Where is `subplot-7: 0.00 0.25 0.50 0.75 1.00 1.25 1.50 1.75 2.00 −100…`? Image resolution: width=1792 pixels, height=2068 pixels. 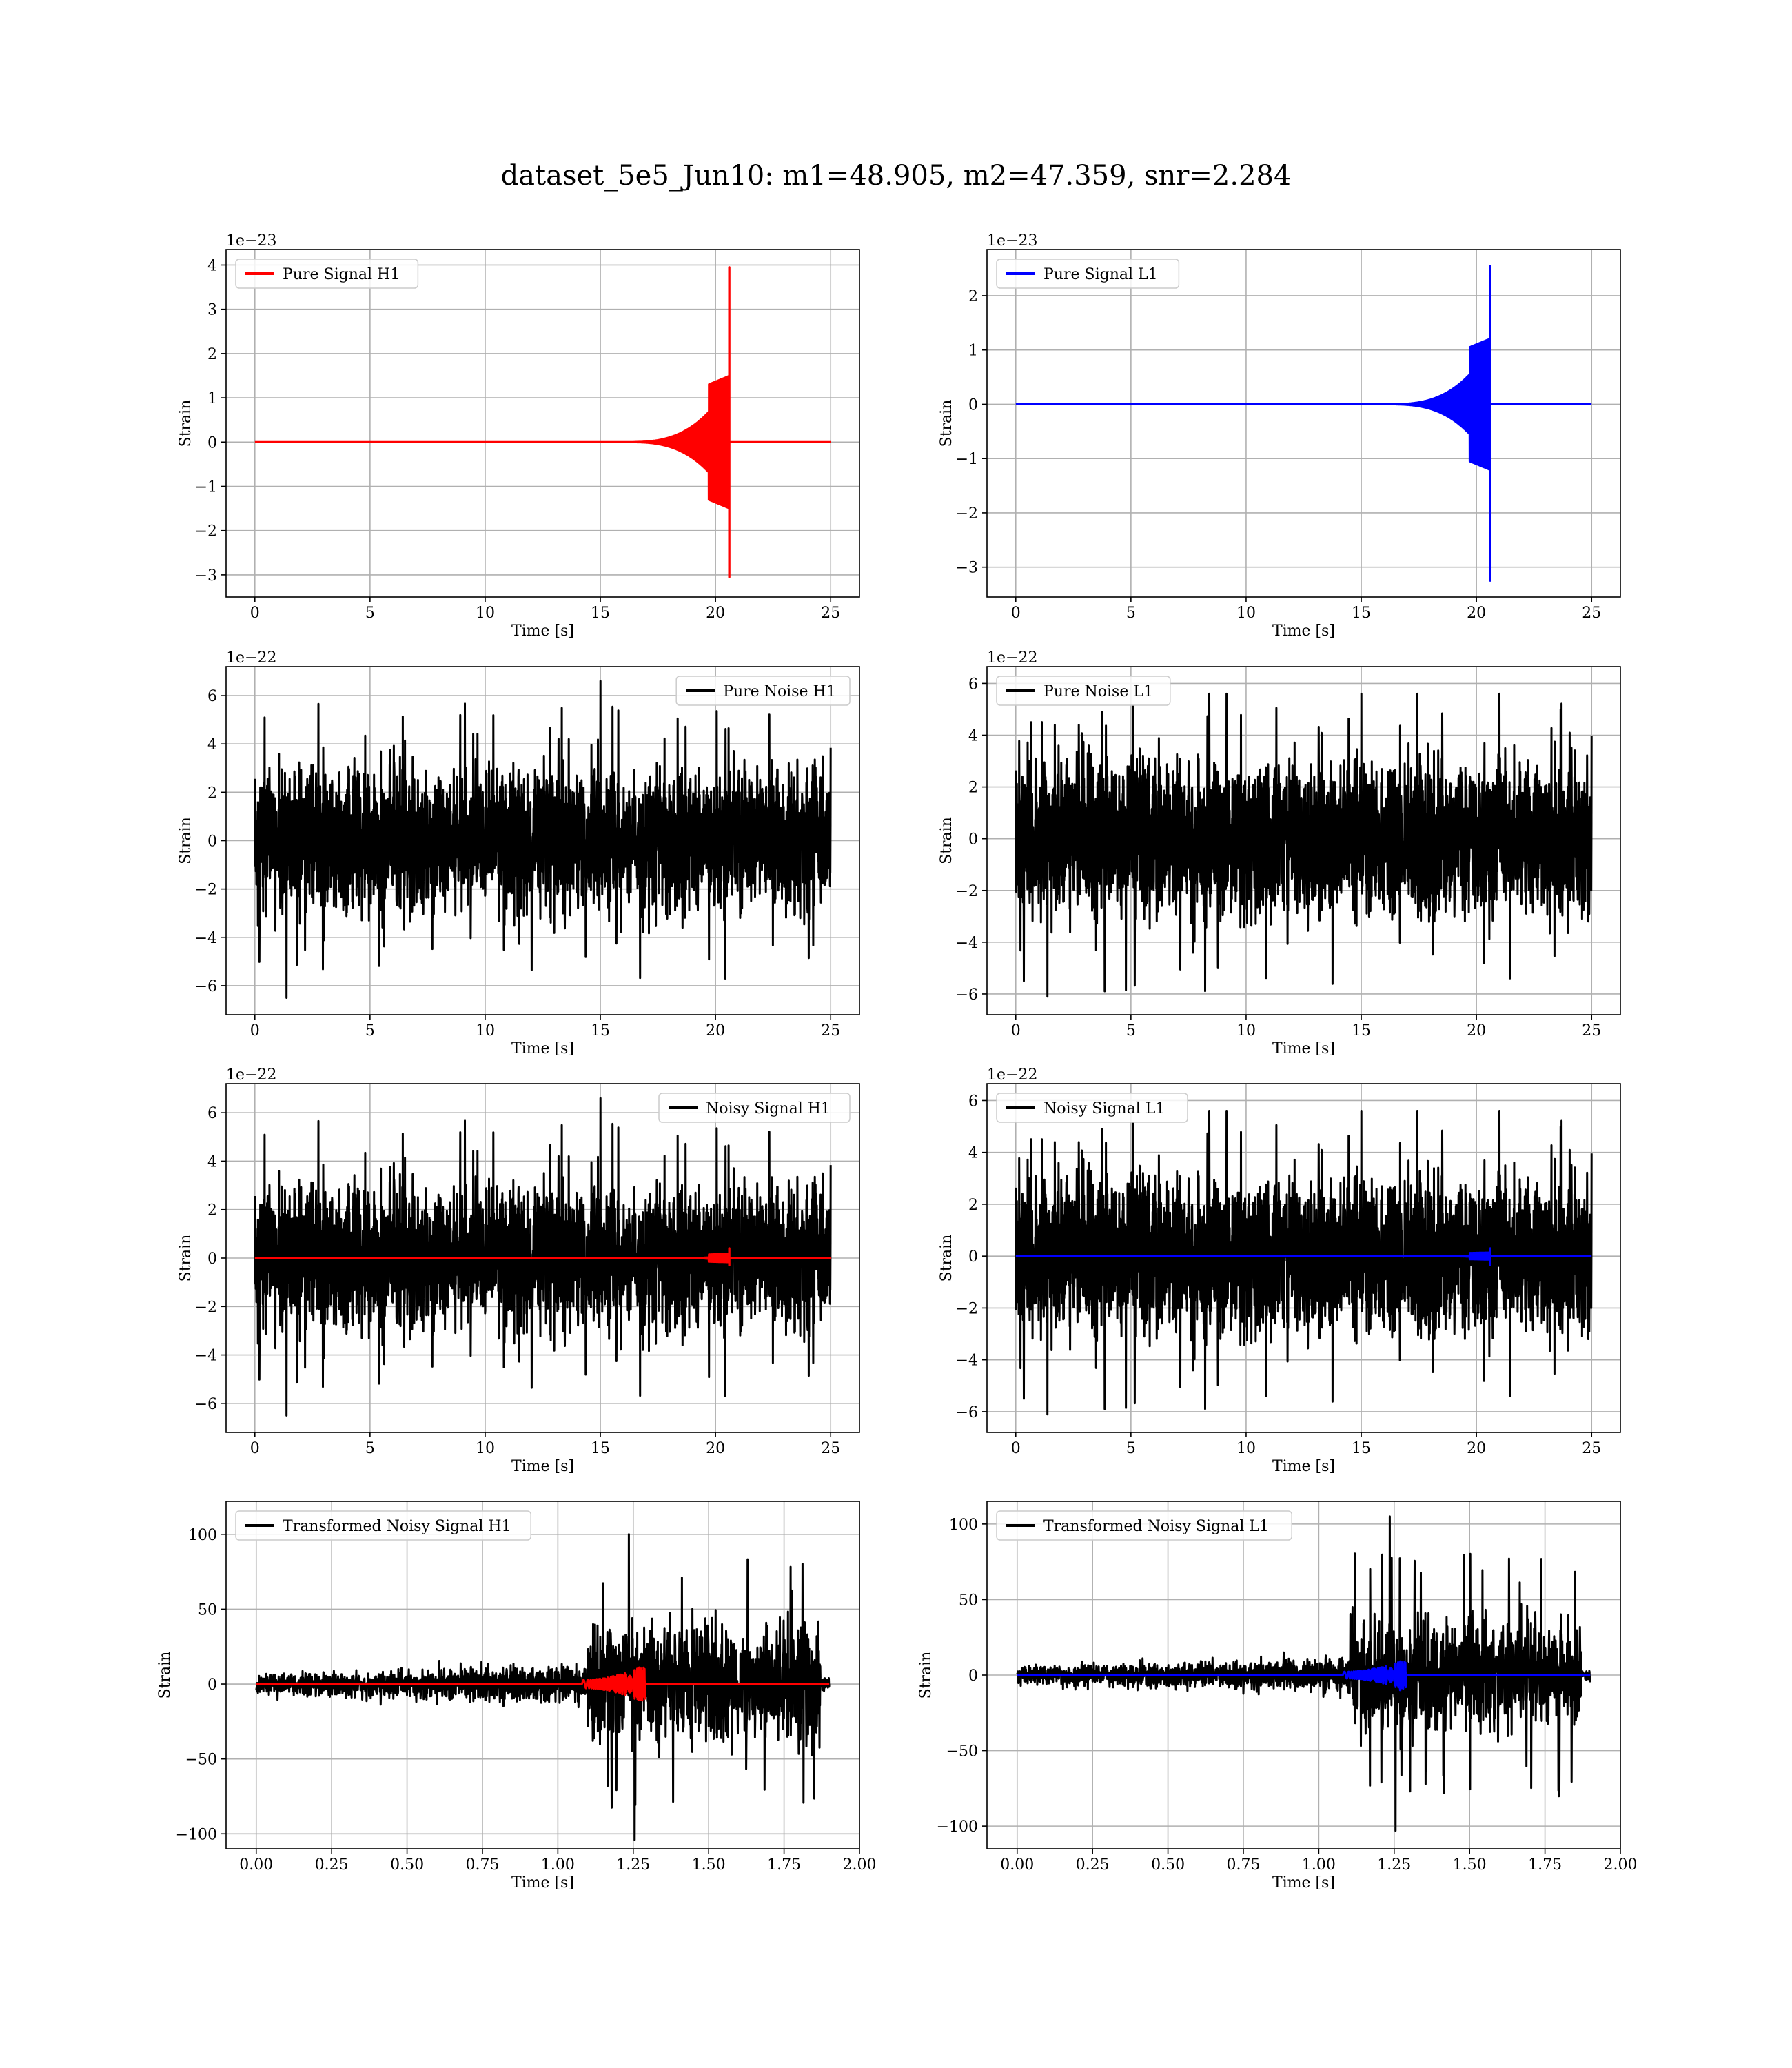 subplot-7: 0.00 0.25 0.50 0.75 1.00 1.25 1.50 1.75 2.00 −100… is located at coordinates (516, 1696).